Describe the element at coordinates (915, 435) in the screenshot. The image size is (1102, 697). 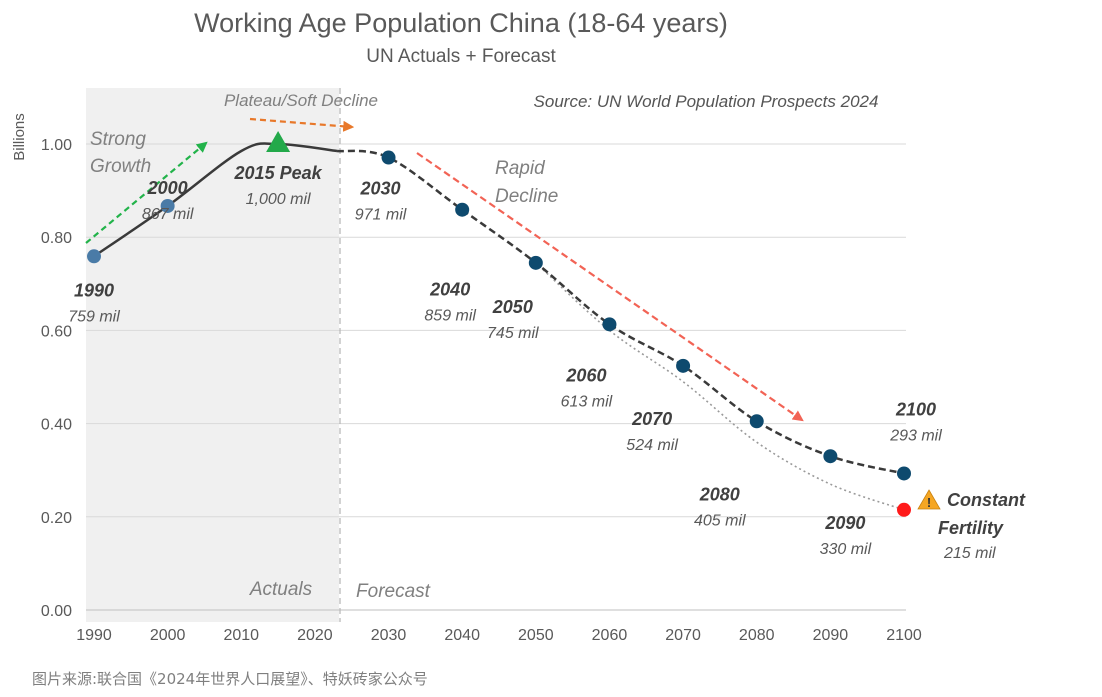
I see `value-label: 293 mil` at that location.